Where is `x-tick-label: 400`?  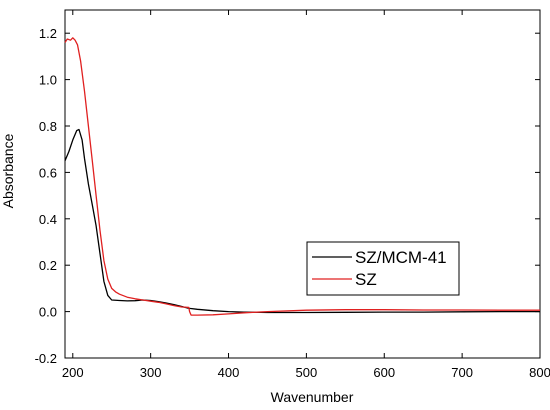 x-tick-label: 400 is located at coordinates (229, 372).